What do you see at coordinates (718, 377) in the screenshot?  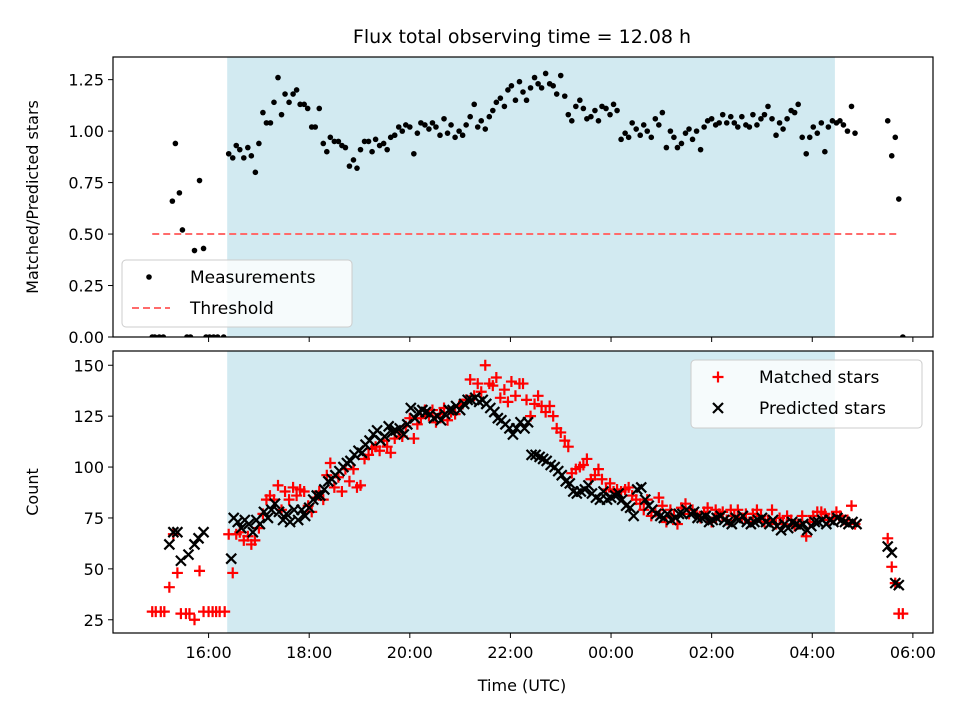 I see `legend-matched-handle` at bounding box center [718, 377].